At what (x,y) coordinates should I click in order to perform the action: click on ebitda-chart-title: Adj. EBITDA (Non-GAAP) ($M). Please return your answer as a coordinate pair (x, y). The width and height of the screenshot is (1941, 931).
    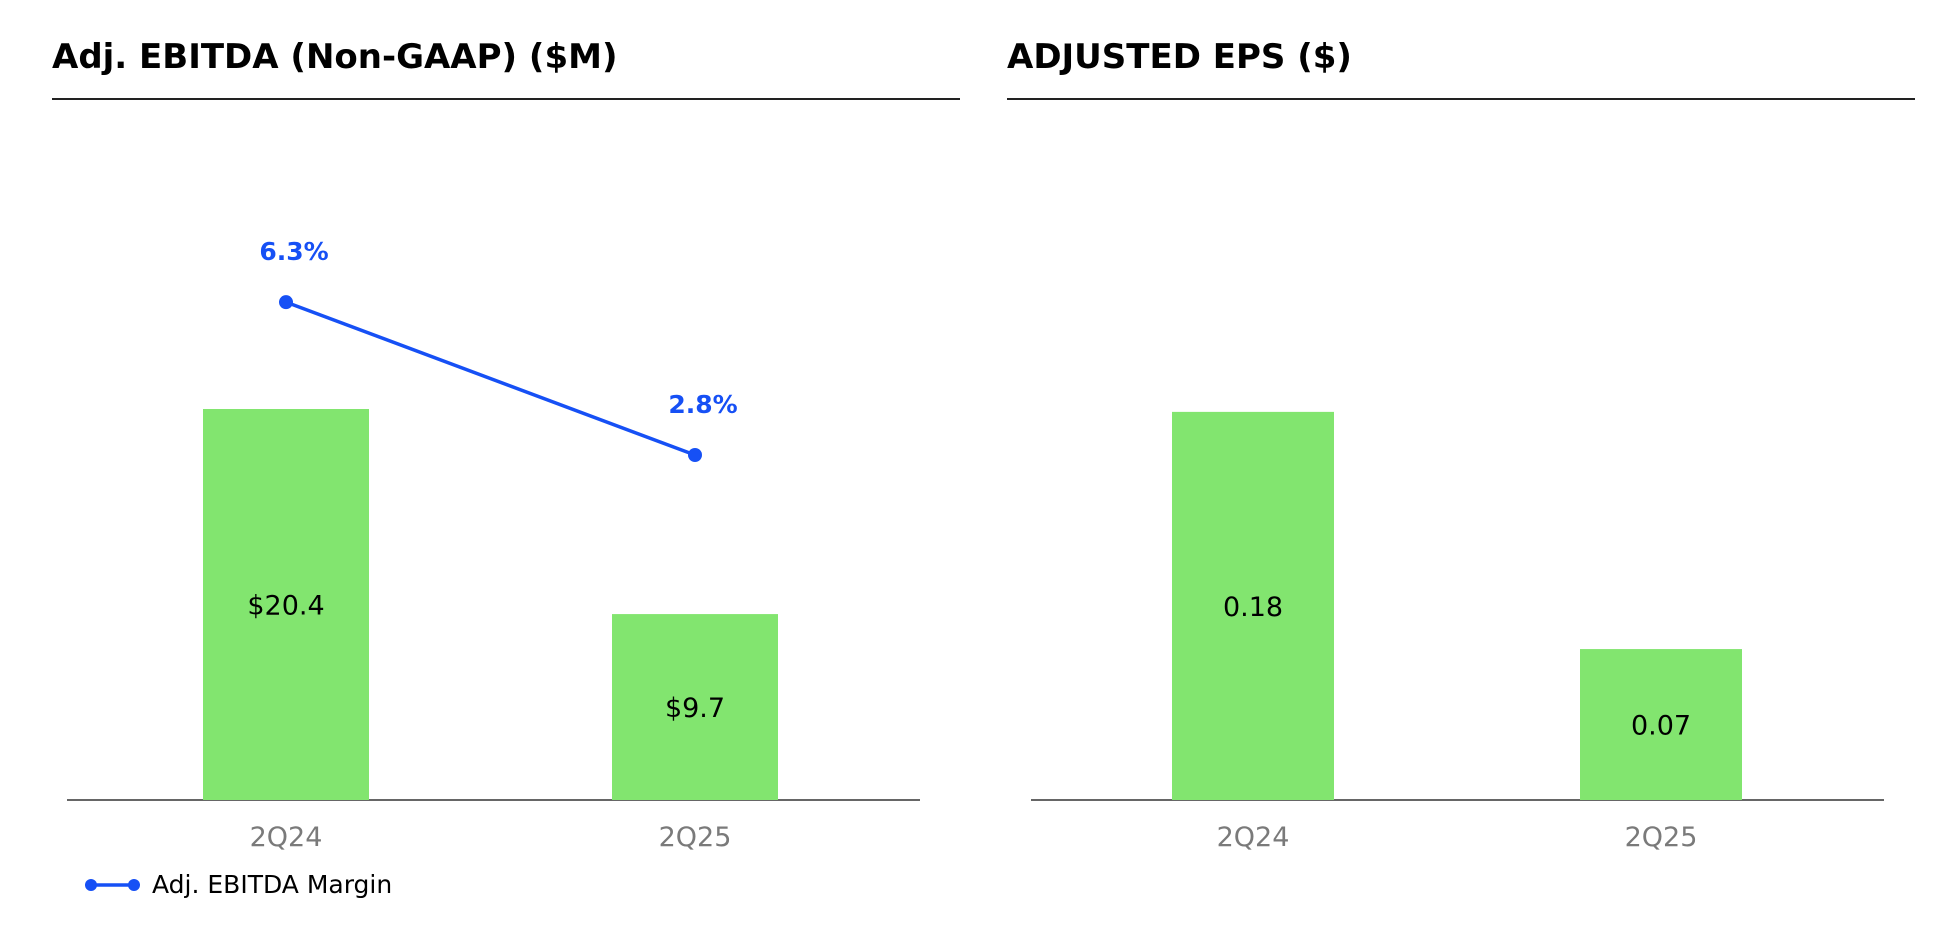
    Looking at the image, I should click on (334, 57).